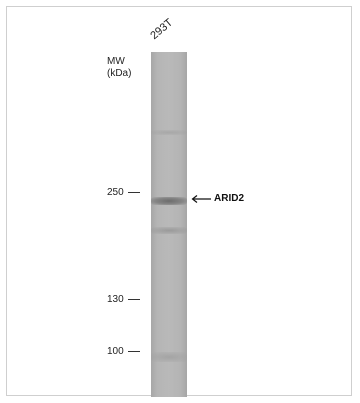  Describe the element at coordinates (115, 299) in the screenshot. I see `marker-label: 130` at that location.